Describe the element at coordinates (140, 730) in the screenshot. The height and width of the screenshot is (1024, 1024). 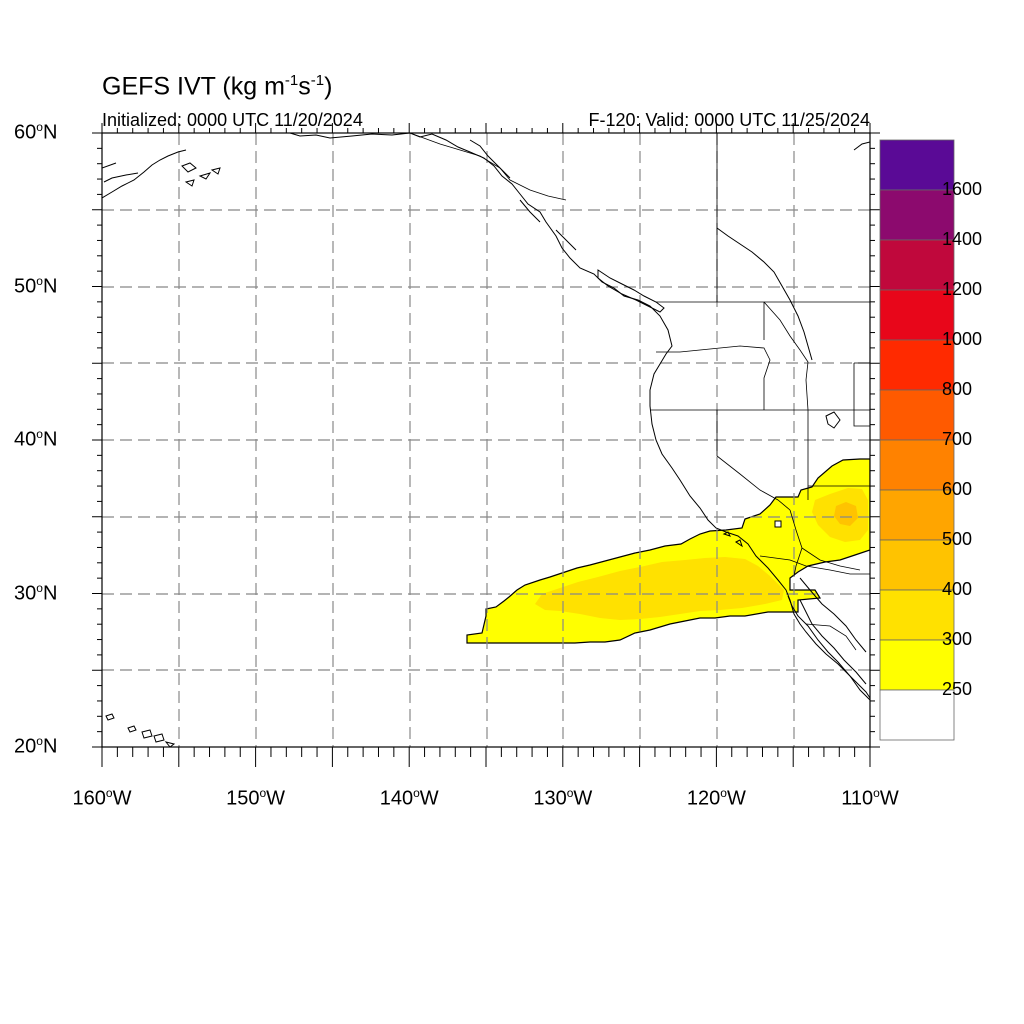
I see `hawaii-islands` at that location.